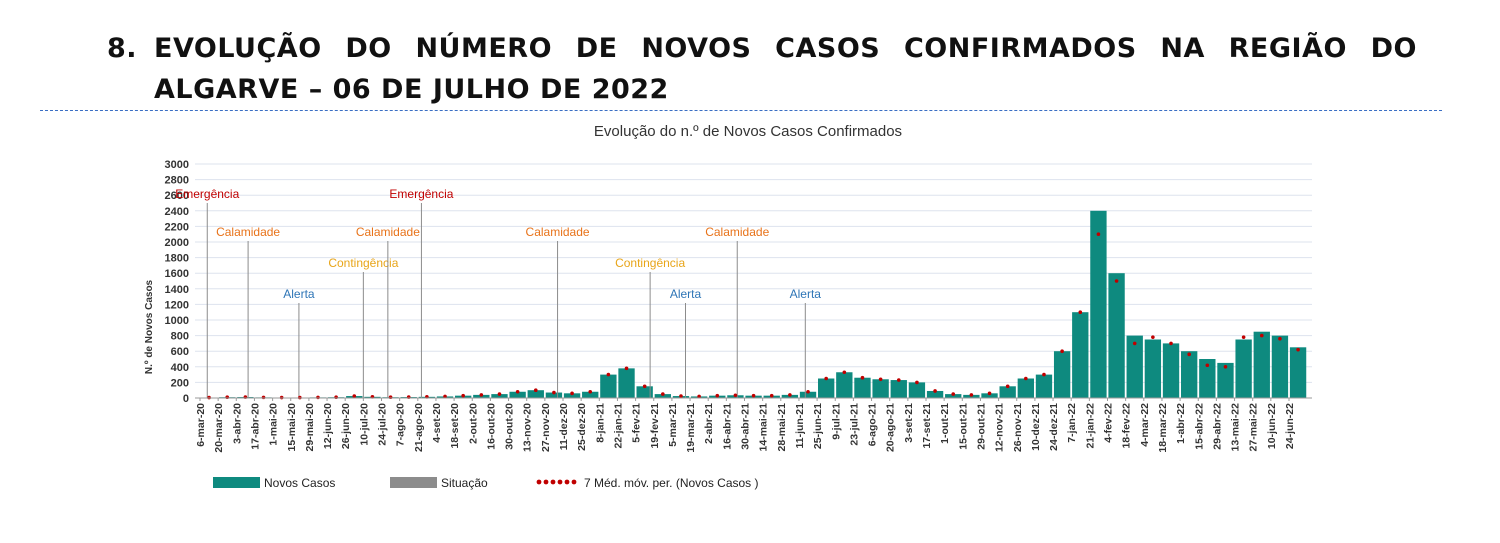  I want to click on y-axis-title: N.º de Novos Casos, so click(149, 326).